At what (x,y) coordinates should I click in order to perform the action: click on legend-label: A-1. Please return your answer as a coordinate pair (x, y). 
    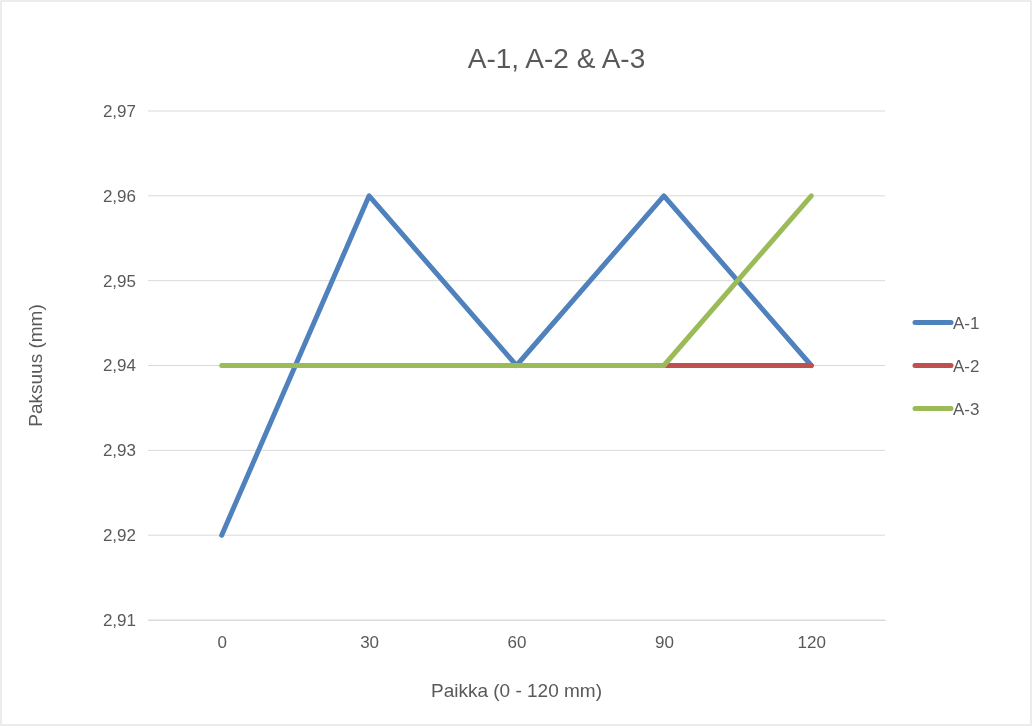
    Looking at the image, I should click on (966, 323).